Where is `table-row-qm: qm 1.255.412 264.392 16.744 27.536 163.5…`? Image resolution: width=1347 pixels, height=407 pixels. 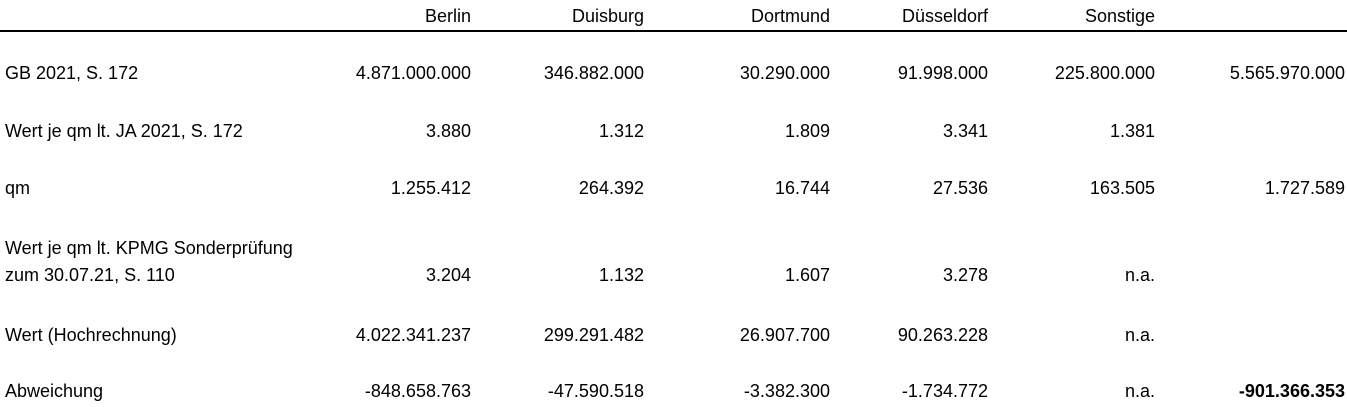
table-row-qm: qm 1.255.412 264.392 16.744 27.536 163.5… is located at coordinates (673, 175).